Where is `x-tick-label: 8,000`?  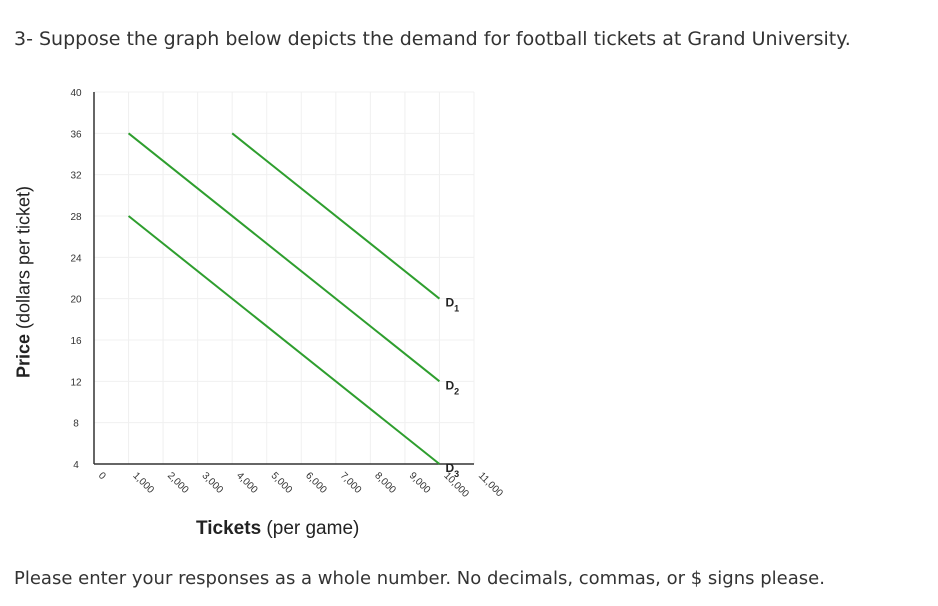 x-tick-label: 8,000 is located at coordinates (385, 483).